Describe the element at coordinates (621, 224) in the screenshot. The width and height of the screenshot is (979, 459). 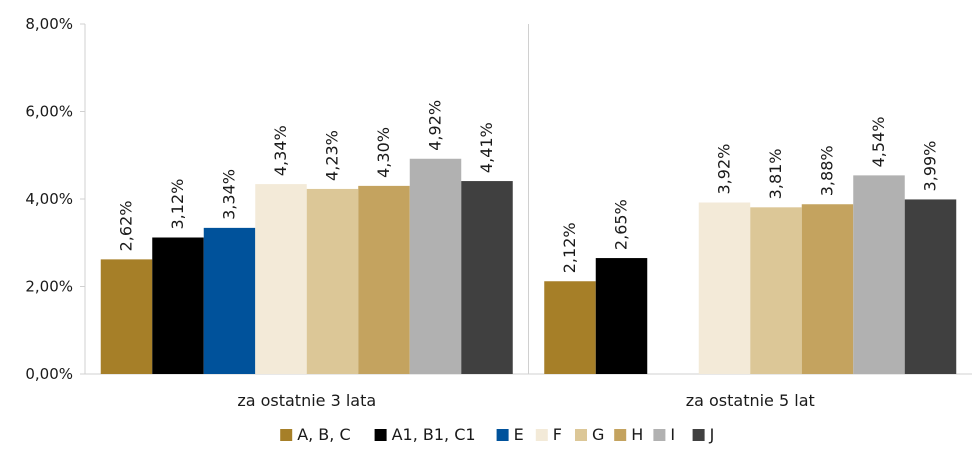
I see `bar-data-label: 2,65%` at that location.